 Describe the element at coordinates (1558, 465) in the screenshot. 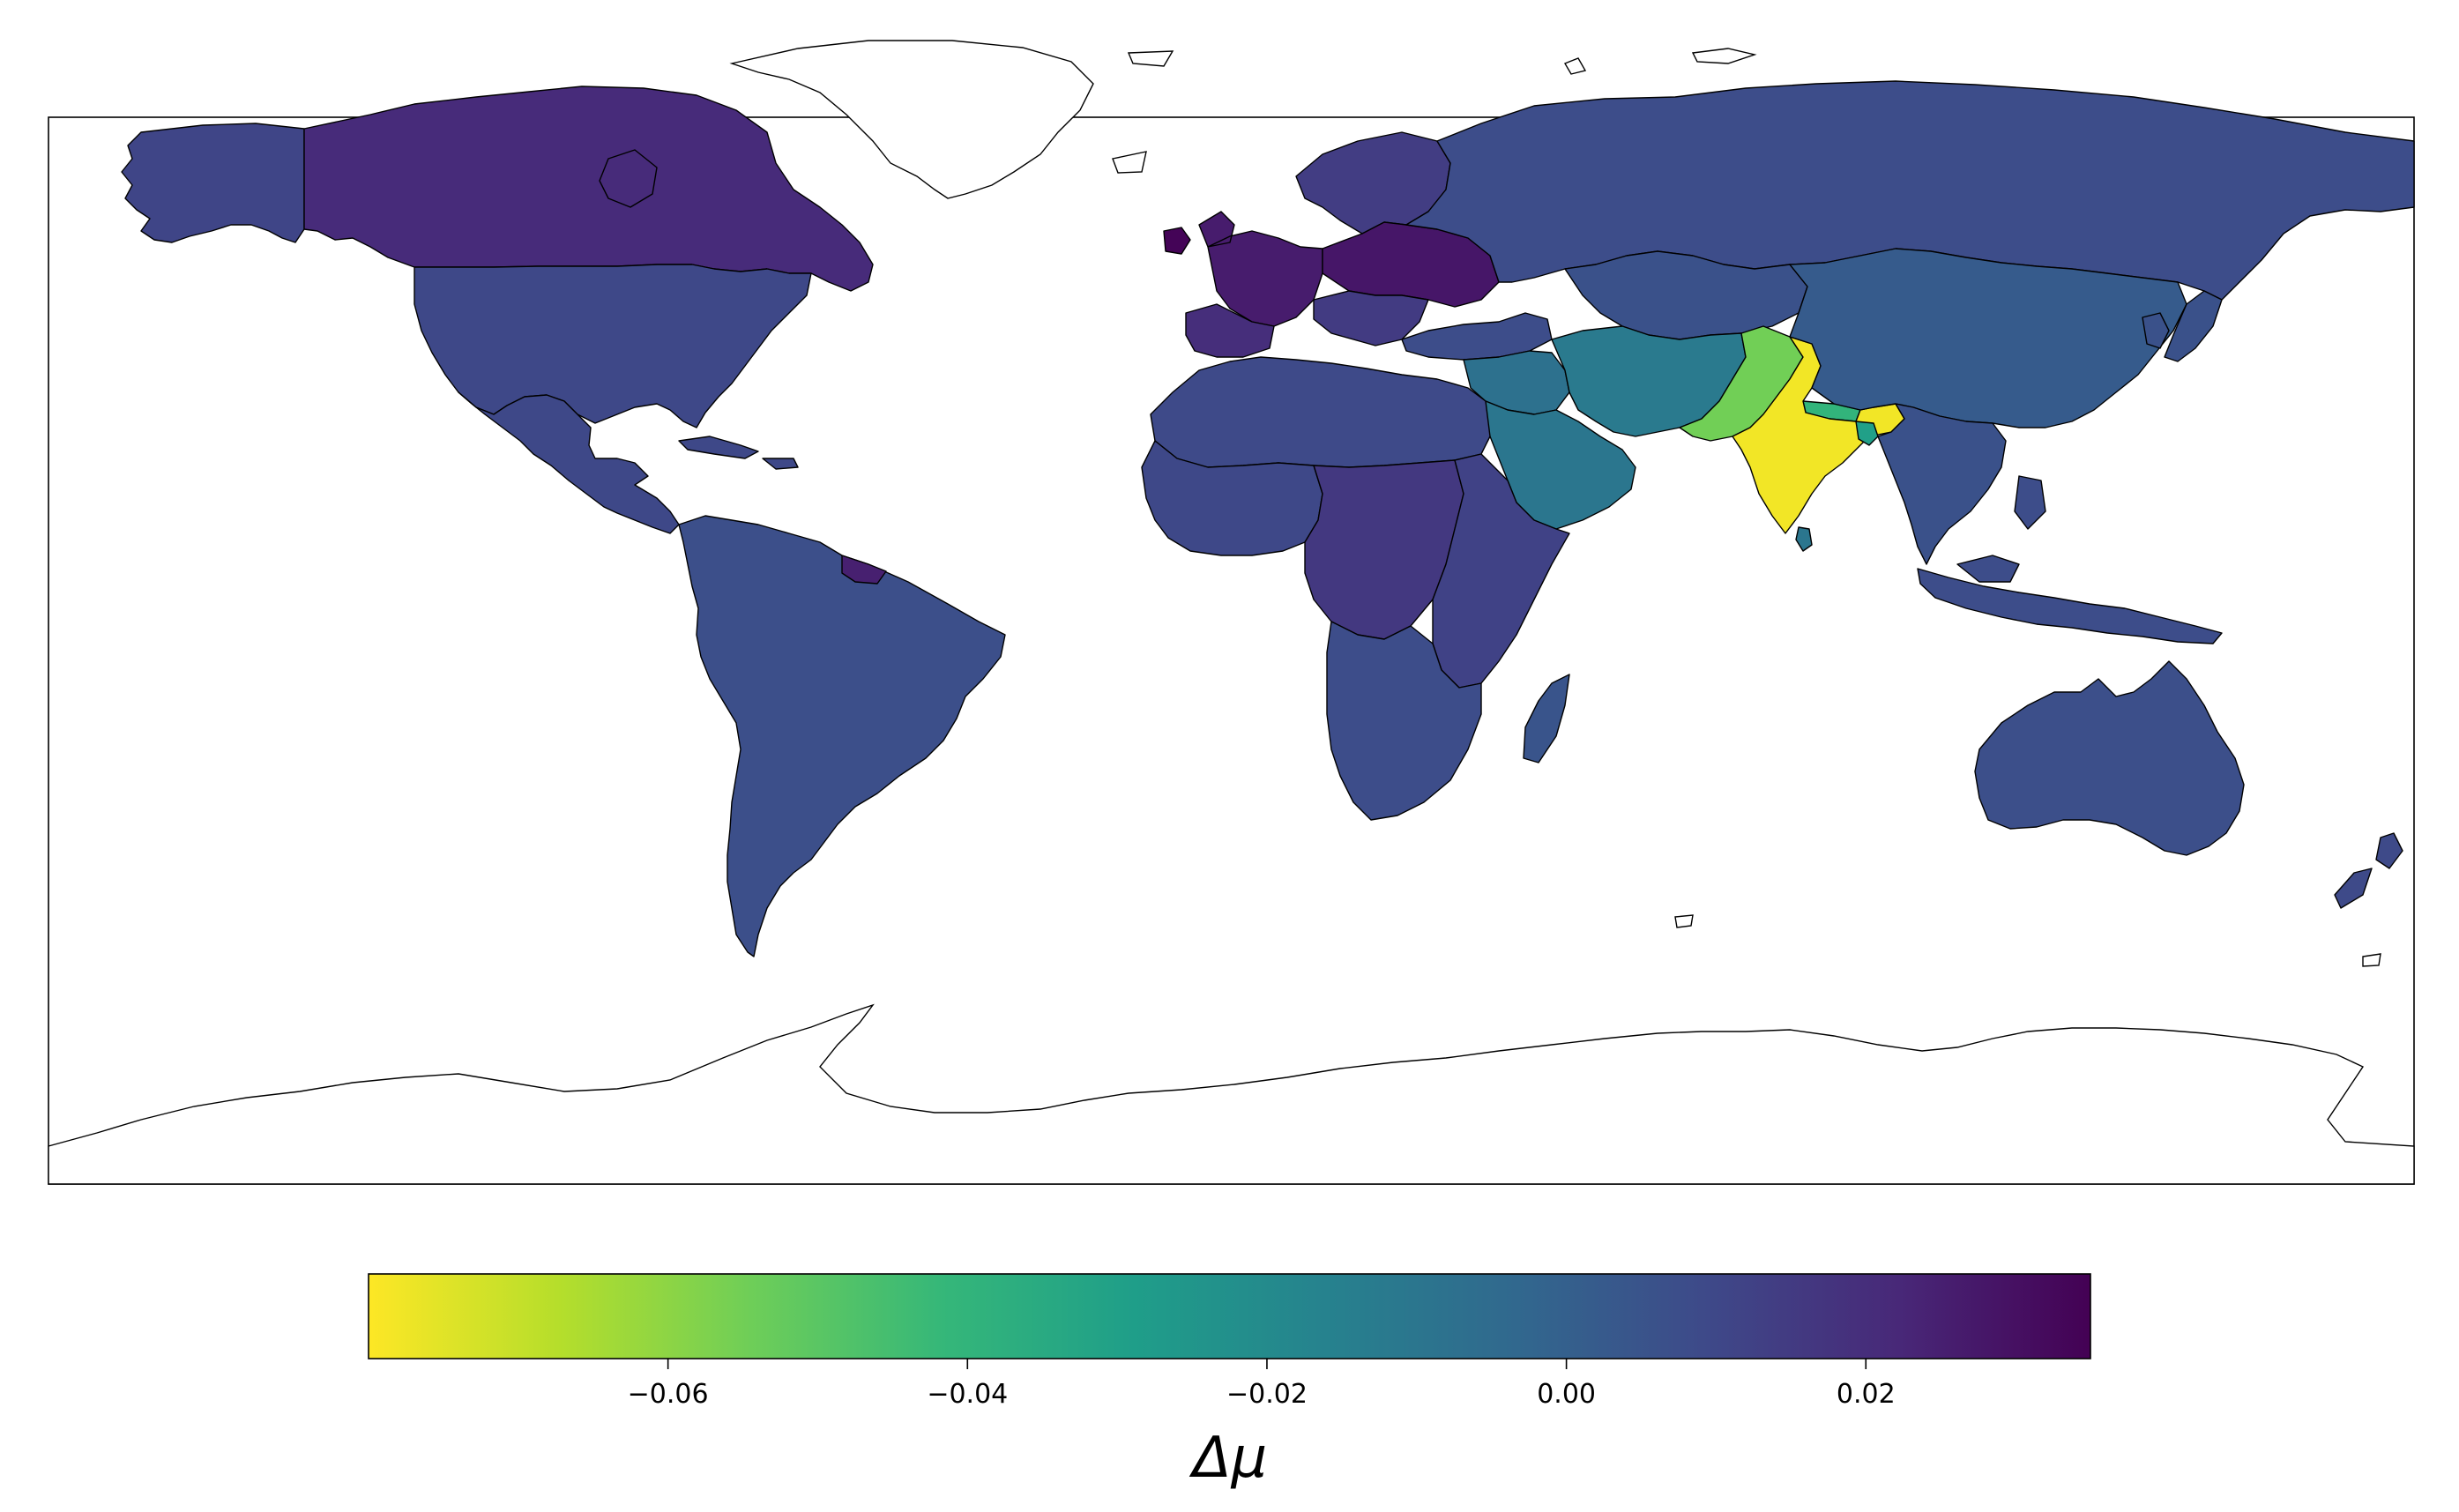

I see `country-arabia` at that location.